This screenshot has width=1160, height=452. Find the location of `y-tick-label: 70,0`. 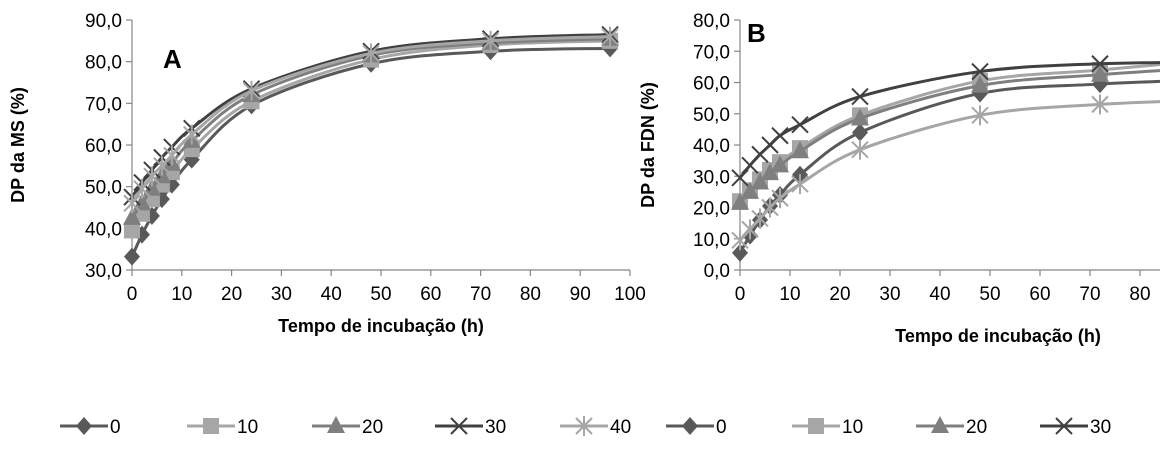

y-tick-label: 70,0 is located at coordinates (711, 52).